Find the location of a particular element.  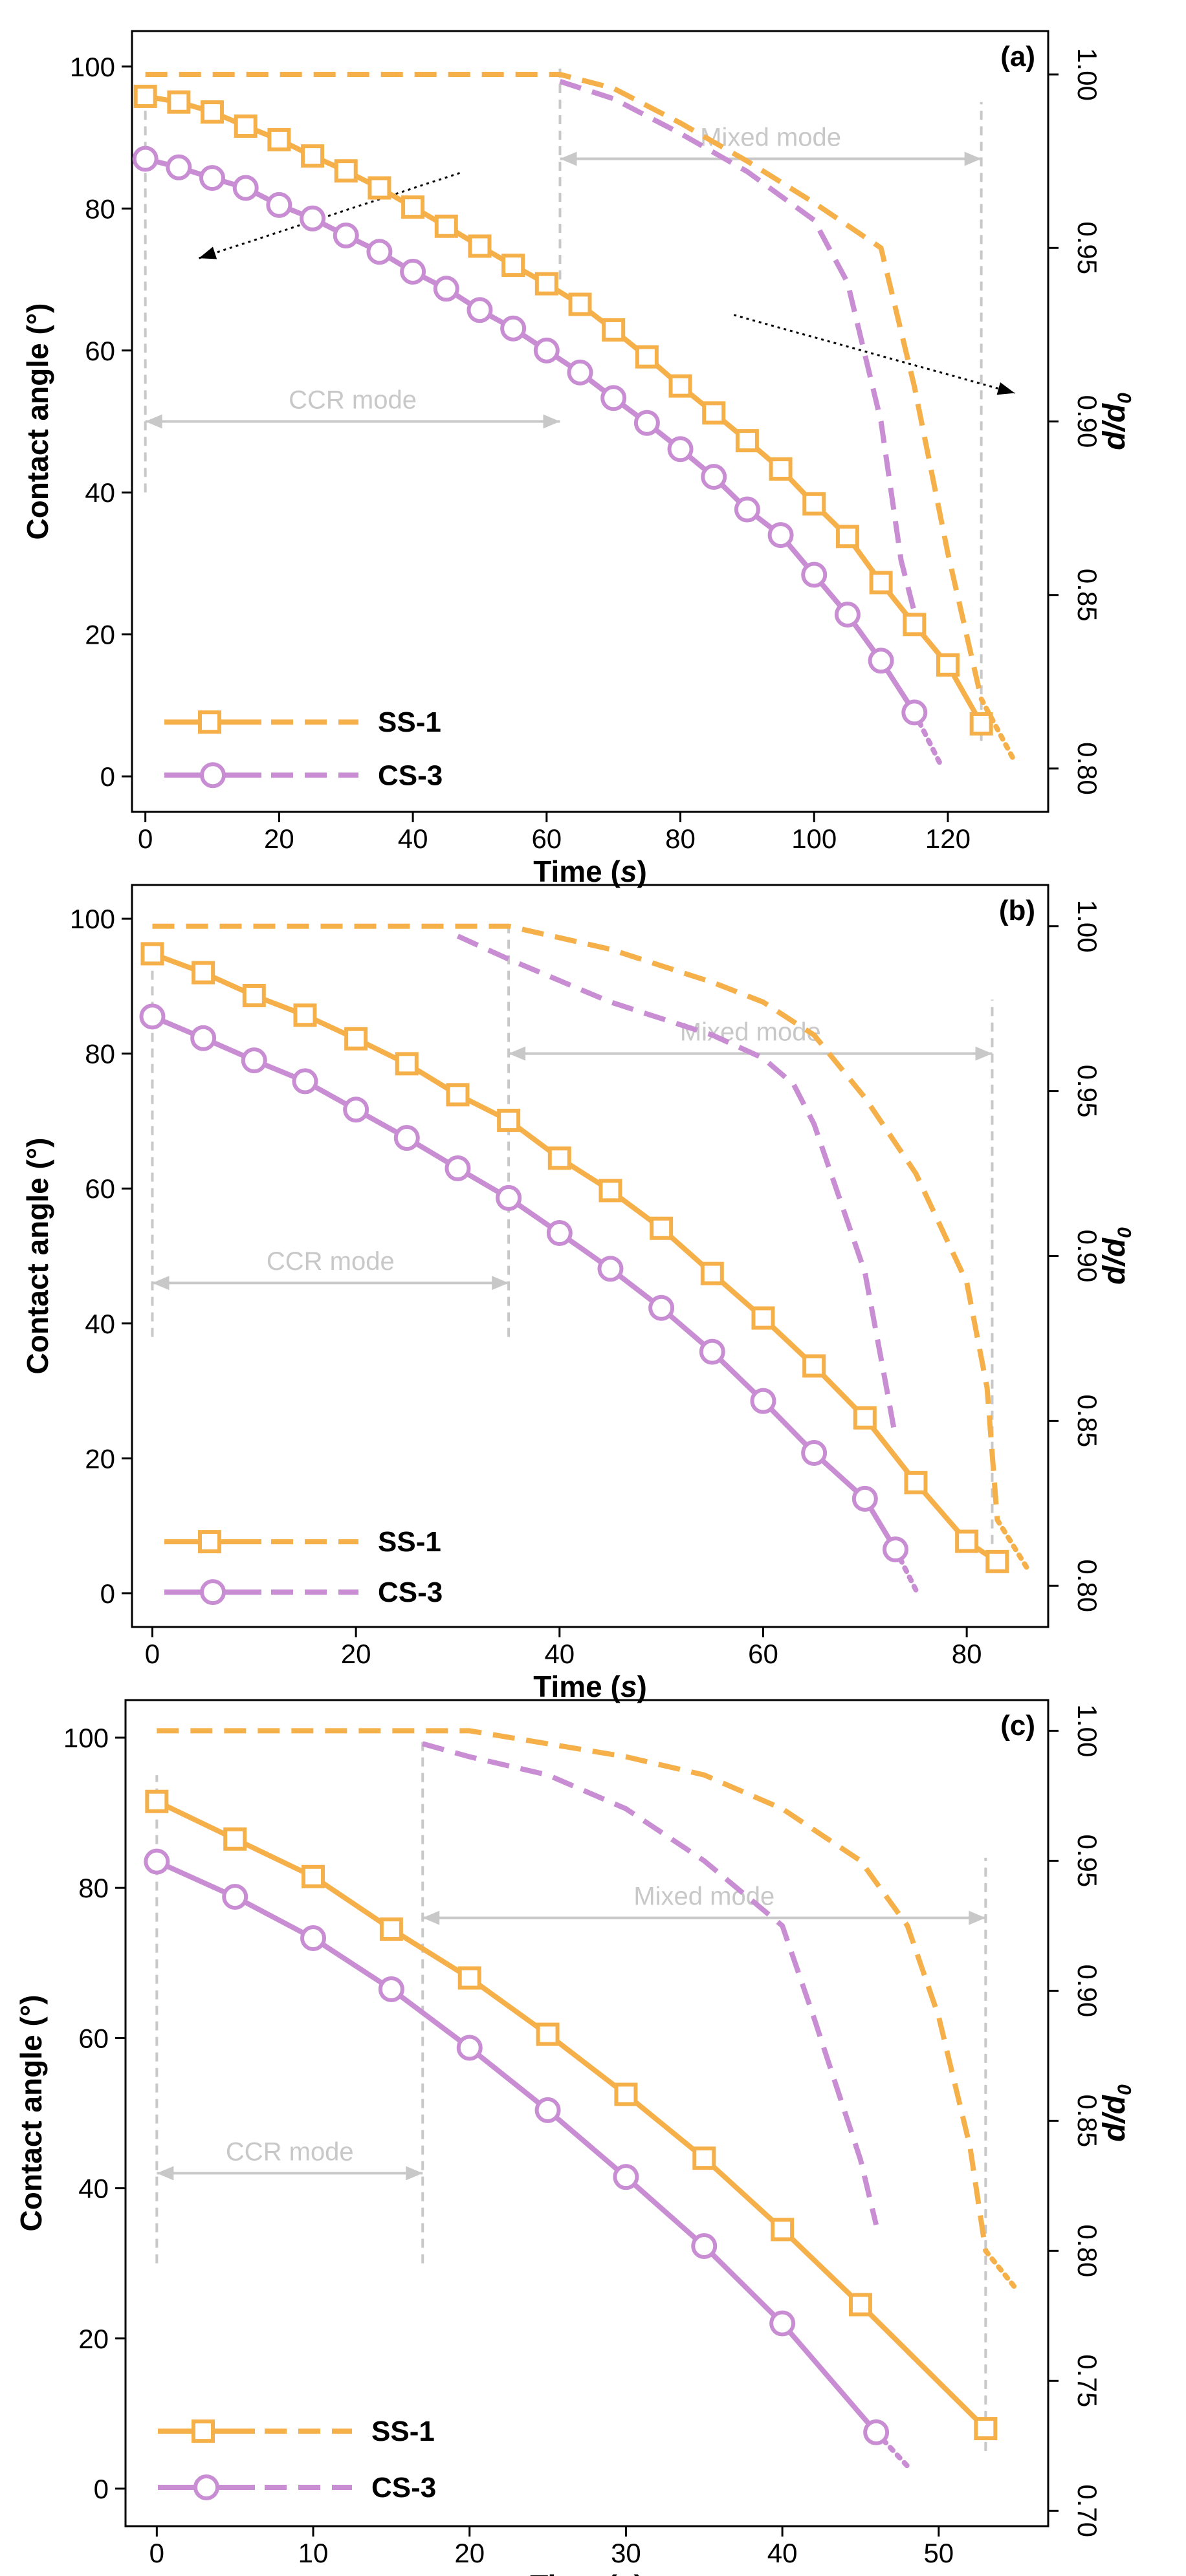

trend-arrow-left-head is located at coordinates (208, 253).